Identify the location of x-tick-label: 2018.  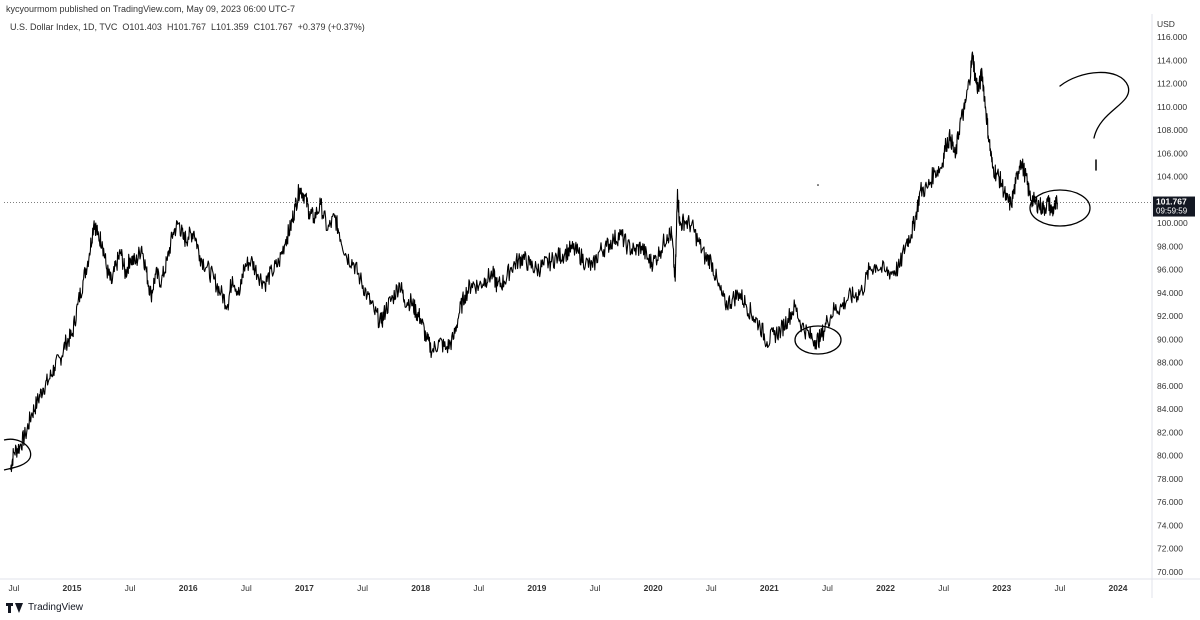
(420, 588).